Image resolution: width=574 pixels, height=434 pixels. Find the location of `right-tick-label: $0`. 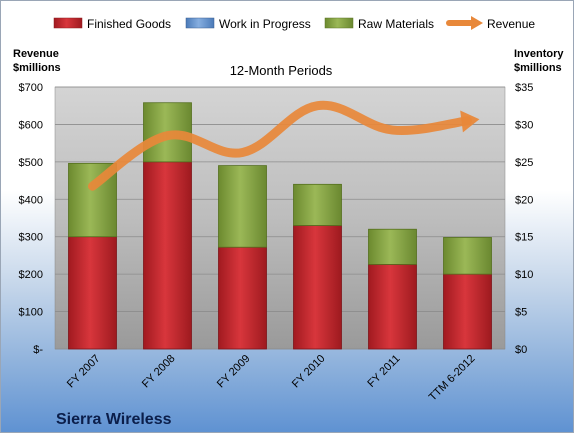

right-tick-label: $0 is located at coordinates (521, 350).